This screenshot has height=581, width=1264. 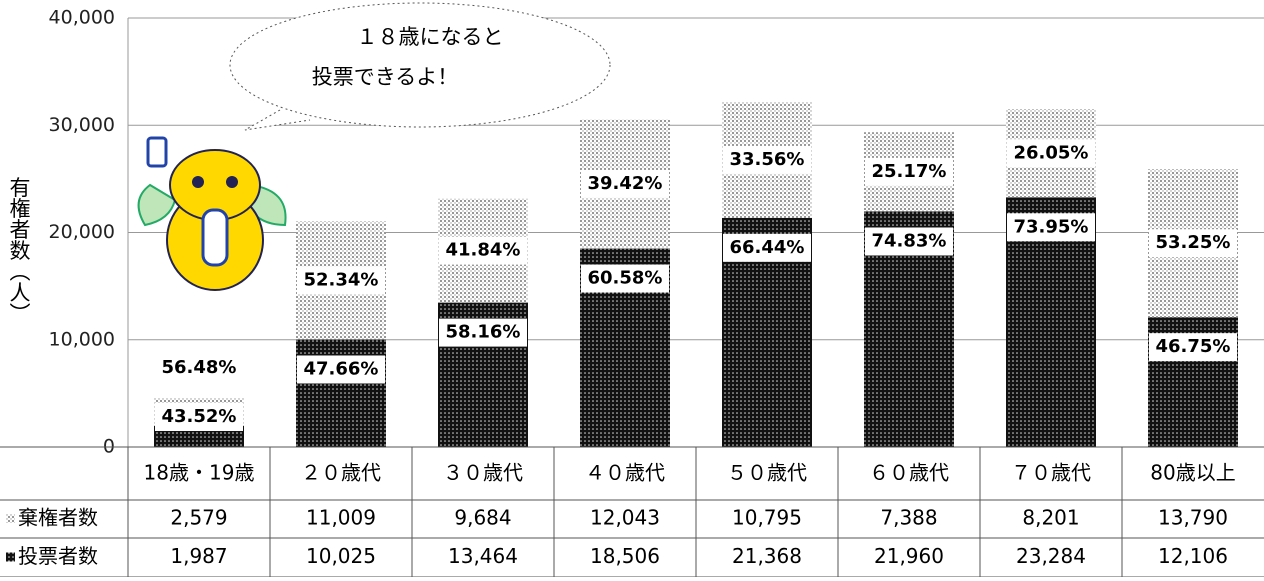 I want to click on data-label: 25.17%, so click(x=909, y=171).